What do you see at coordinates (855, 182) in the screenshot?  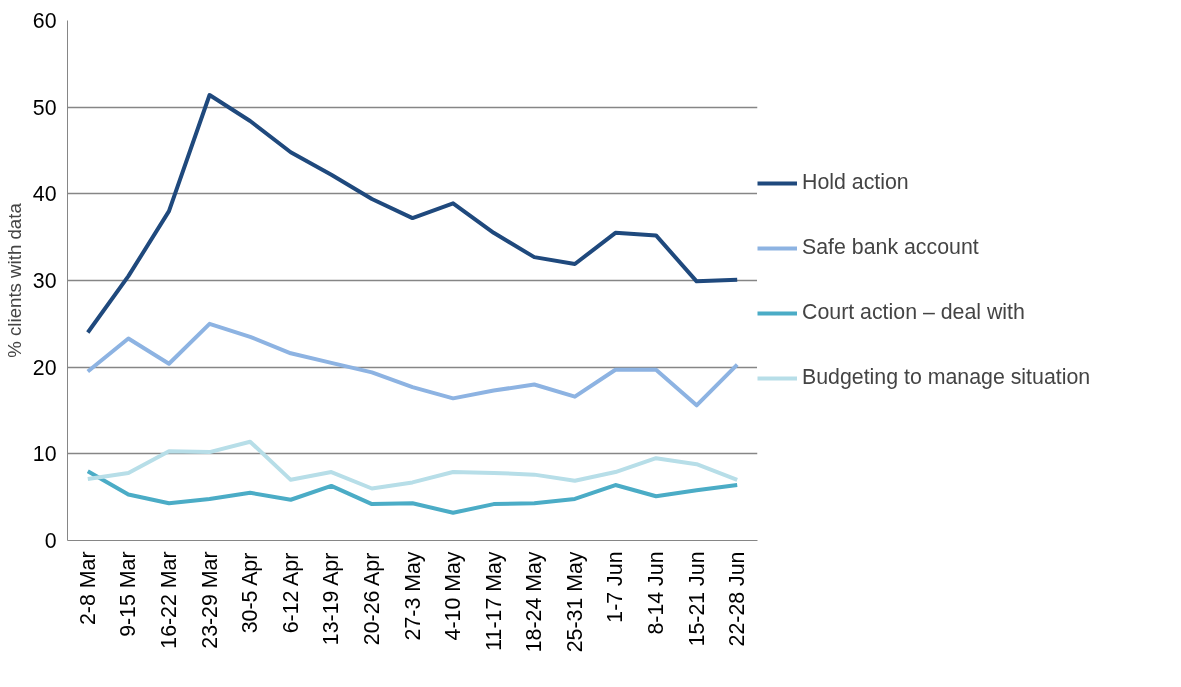 I see `legend-label: Hold action` at bounding box center [855, 182].